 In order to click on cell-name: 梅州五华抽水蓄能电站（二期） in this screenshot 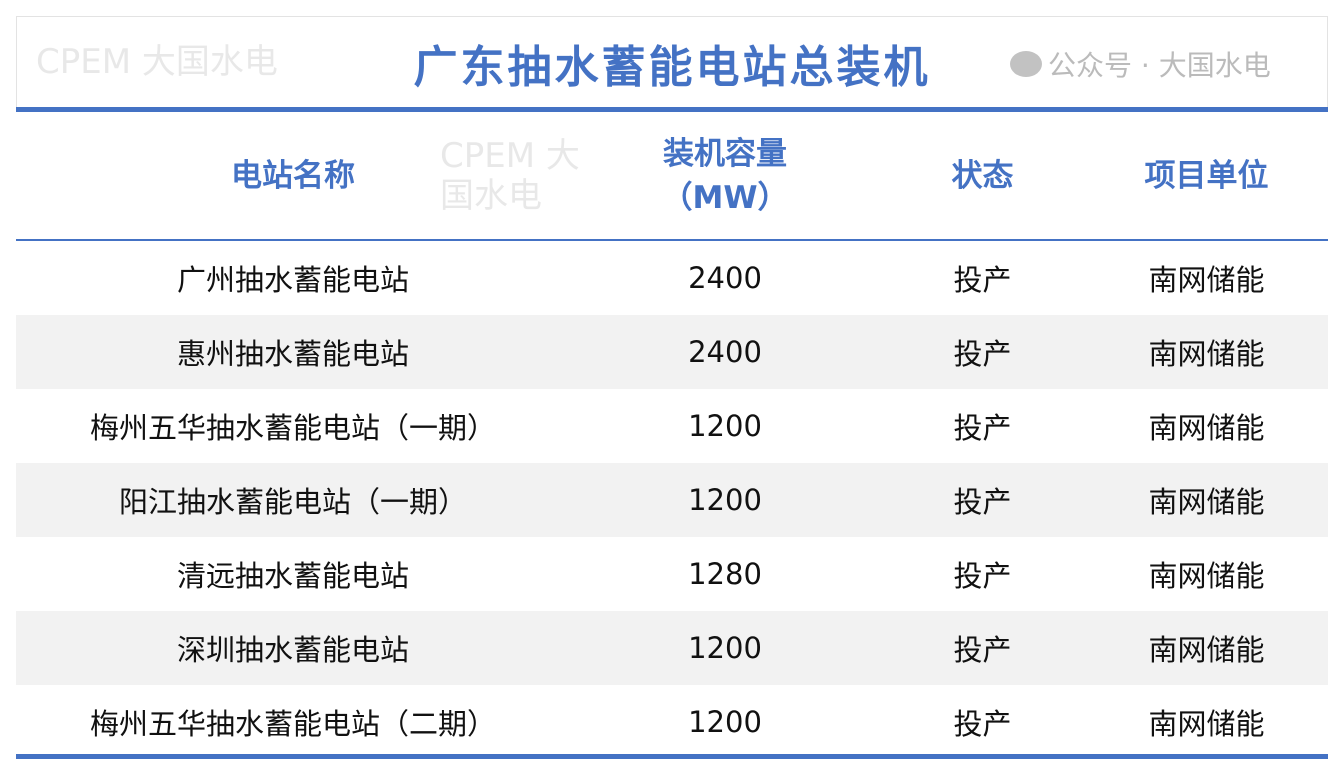, I will do `click(292, 724)`.